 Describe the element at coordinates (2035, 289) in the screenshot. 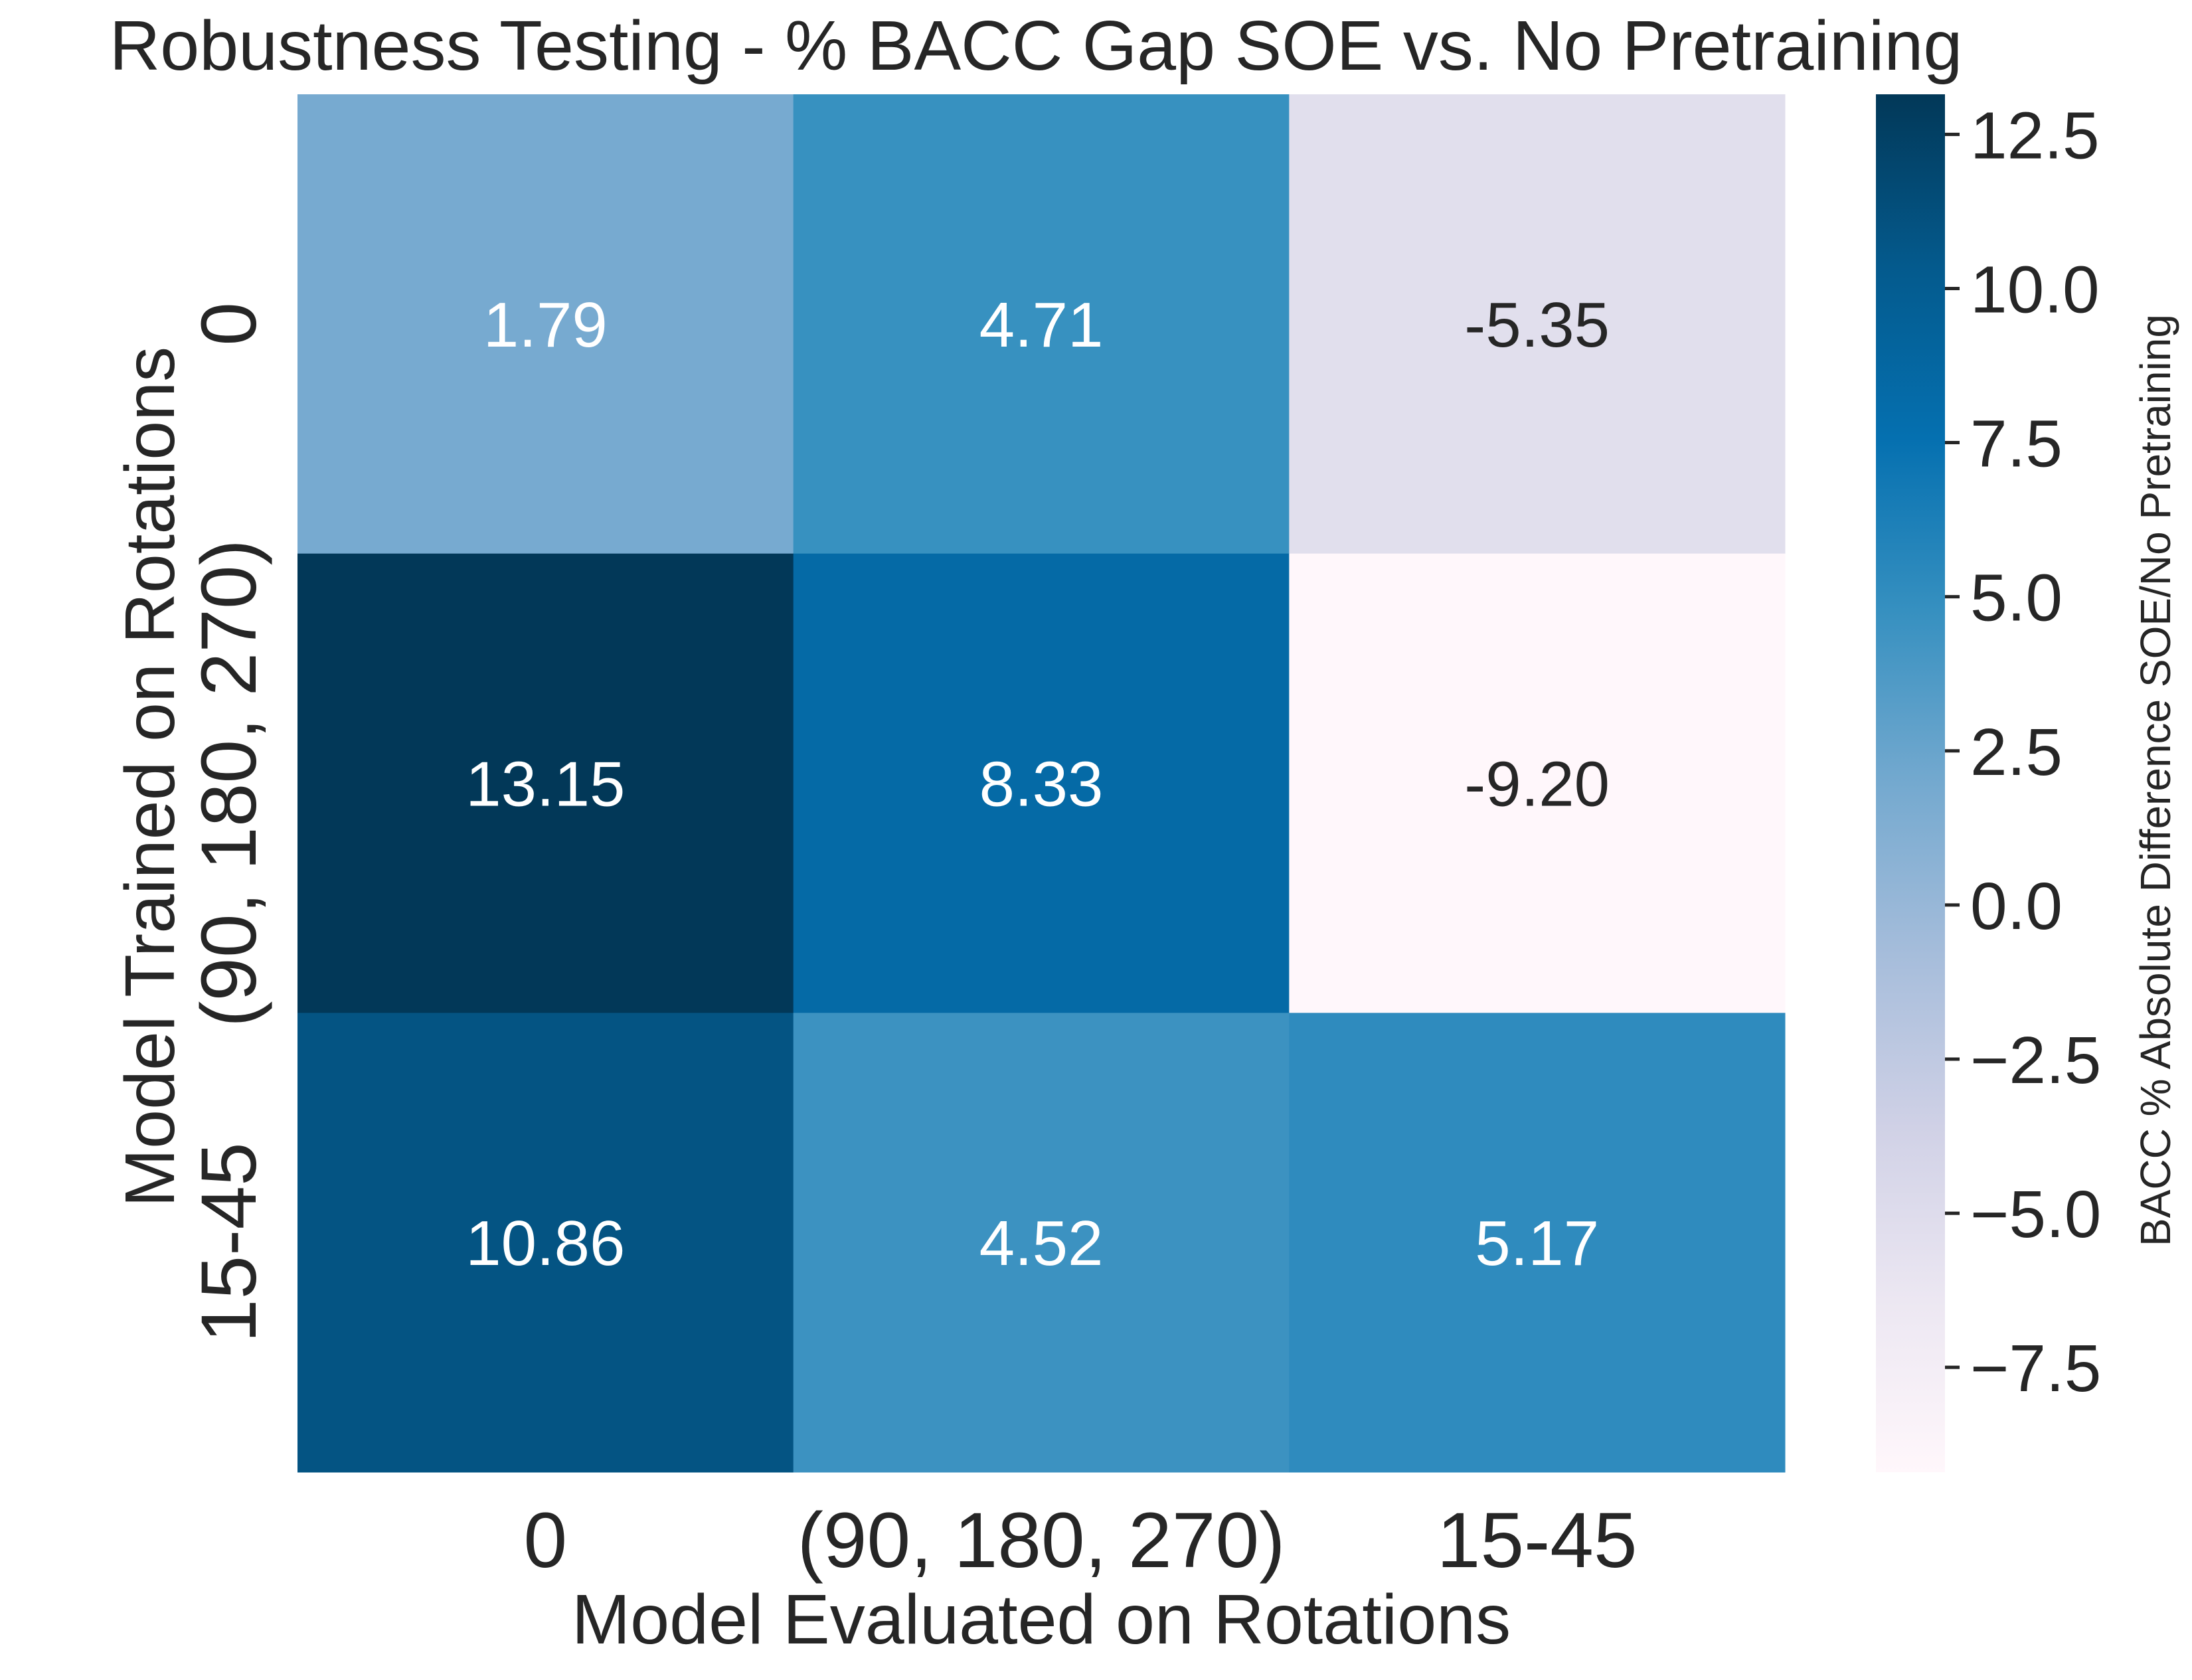

I see `colorbar-tick-label: 10.0` at that location.